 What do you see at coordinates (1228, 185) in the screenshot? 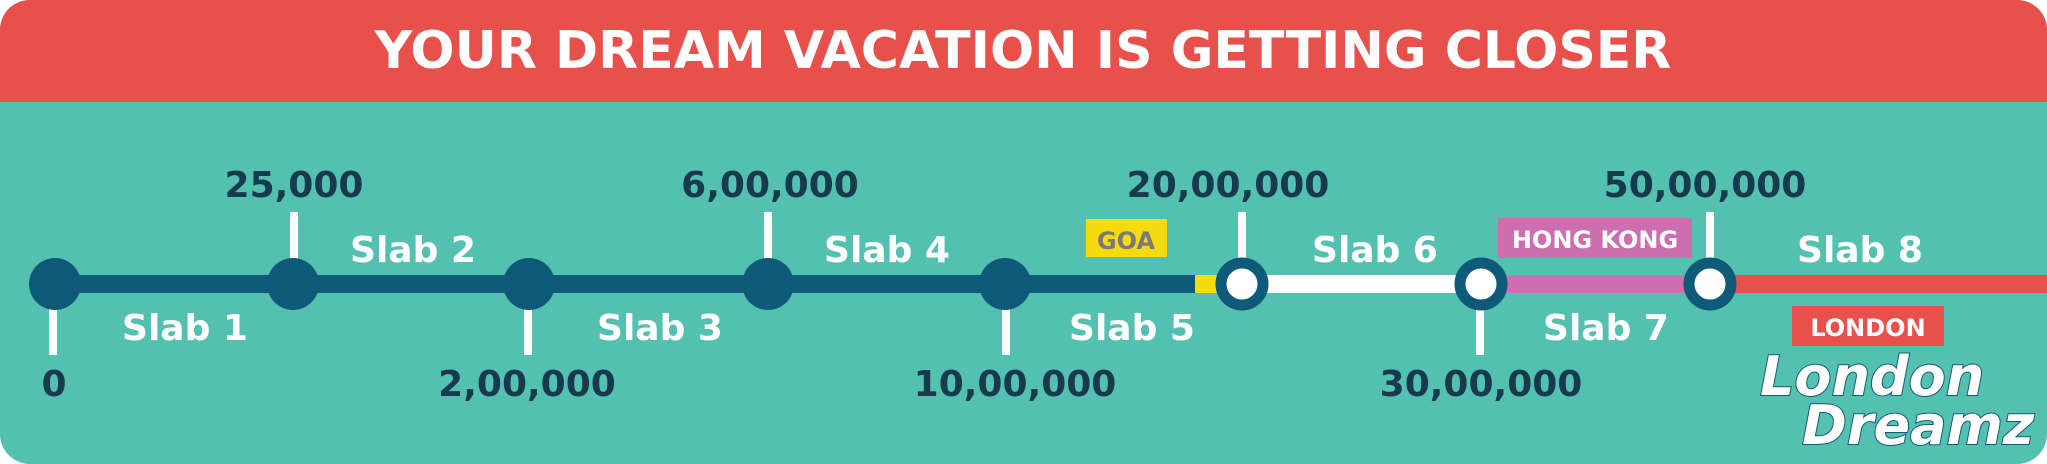
I see `milestone-label: 20,00,000` at bounding box center [1228, 185].